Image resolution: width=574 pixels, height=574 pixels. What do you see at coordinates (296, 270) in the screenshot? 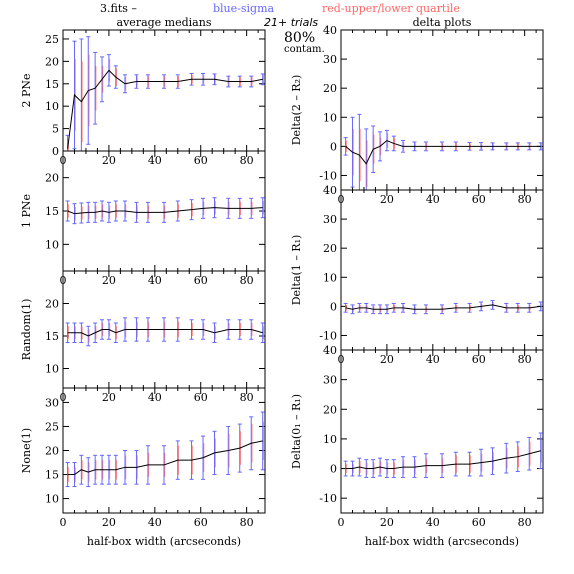
I see `y-axis-title: Delta(1 – R₁)` at bounding box center [296, 270].